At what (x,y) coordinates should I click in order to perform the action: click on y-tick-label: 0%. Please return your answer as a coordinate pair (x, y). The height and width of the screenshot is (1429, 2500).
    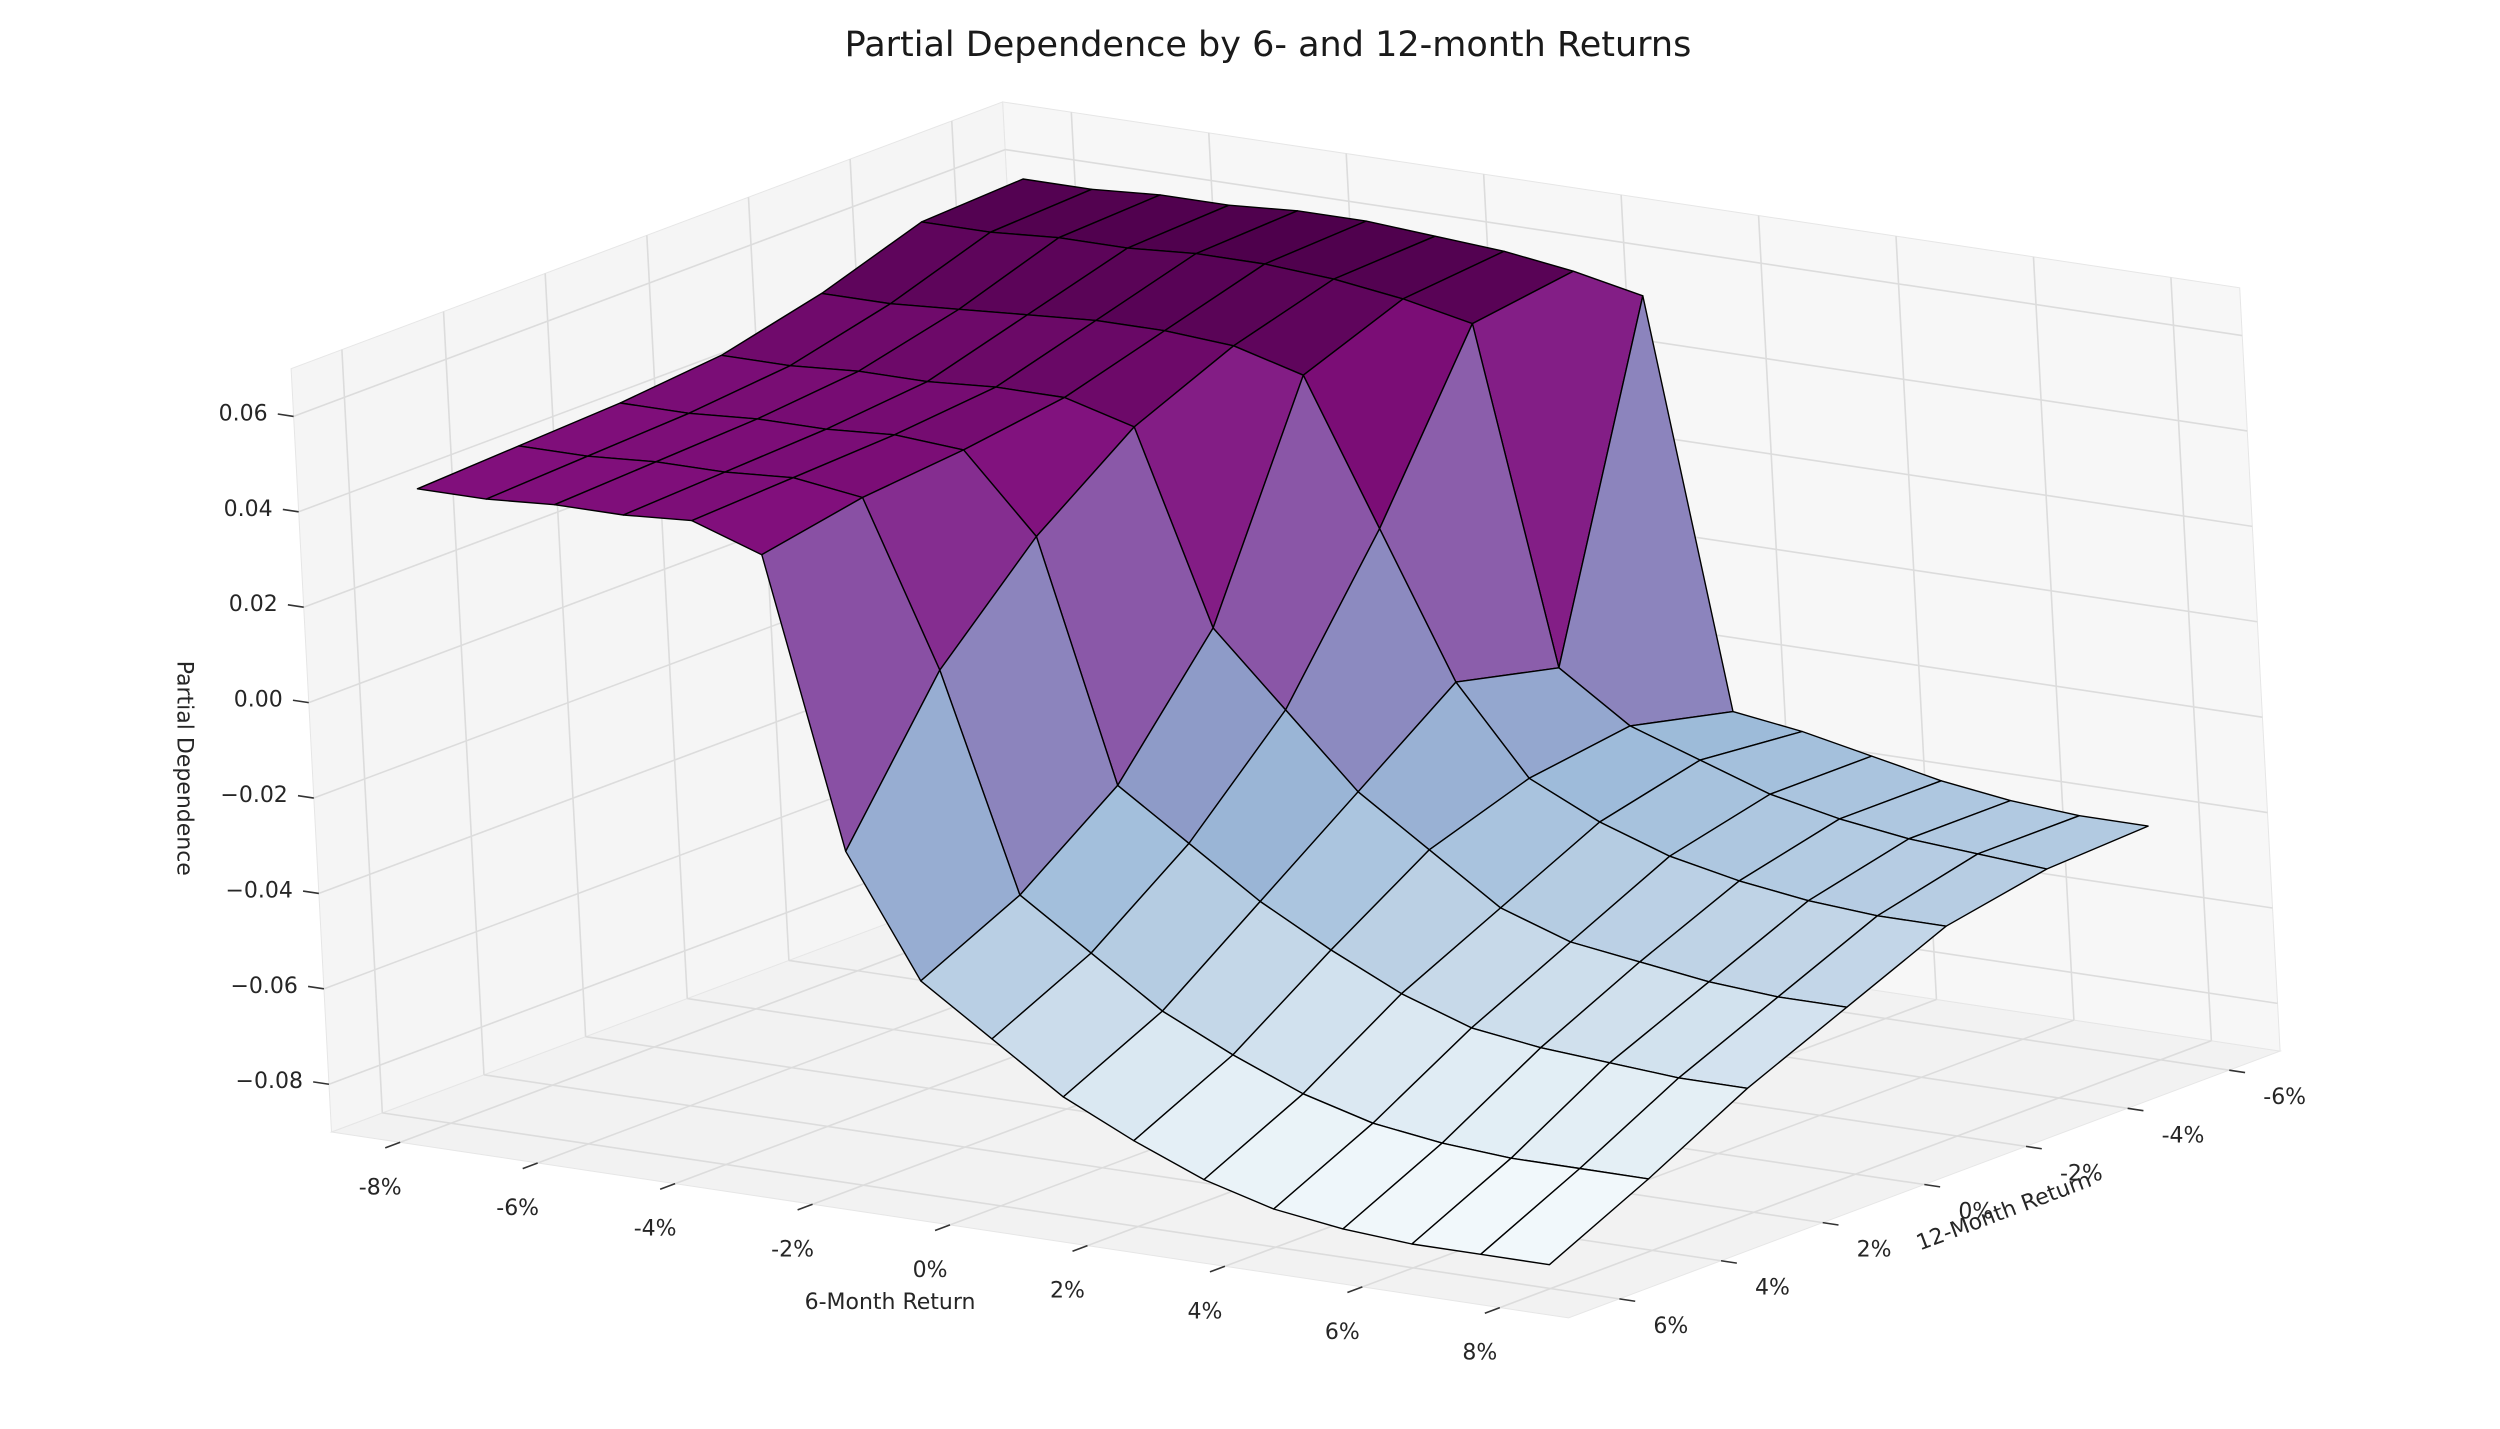
    Looking at the image, I should click on (1975, 1212).